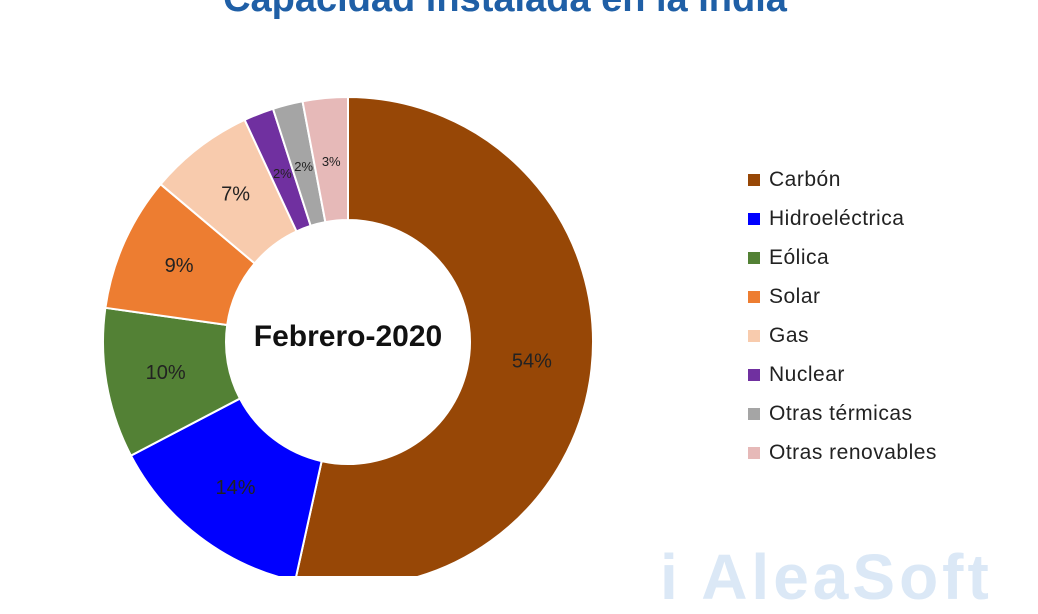  Describe the element at coordinates (179, 266) in the screenshot. I see `slice-label-solar: 9%` at that location.